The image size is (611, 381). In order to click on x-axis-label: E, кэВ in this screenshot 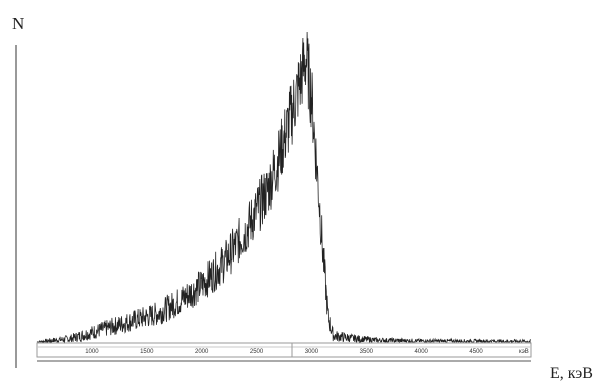, I will do `click(571, 373)`.